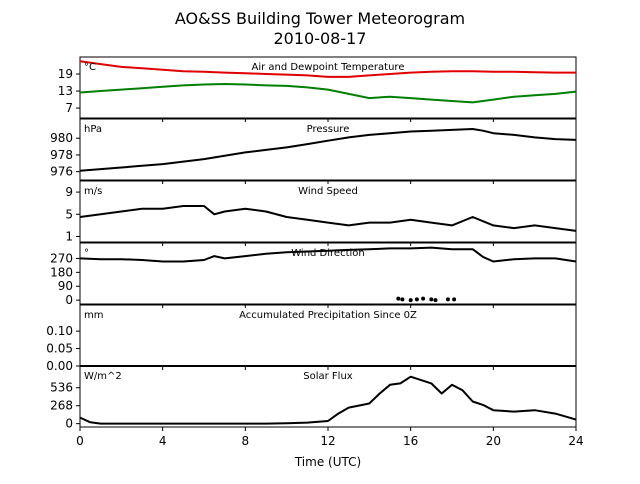 The height and width of the screenshot is (484, 640). I want to click on panel-unit: mm, so click(93, 315).